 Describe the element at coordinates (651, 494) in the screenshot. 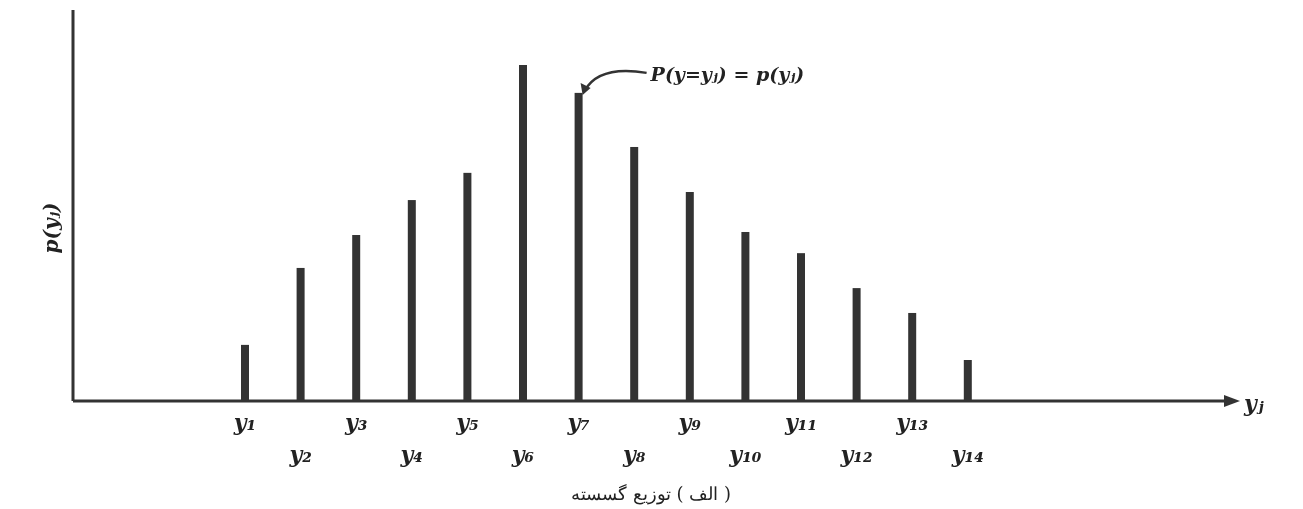

I see `text: ( الف ) توزیع گسسته` at that location.